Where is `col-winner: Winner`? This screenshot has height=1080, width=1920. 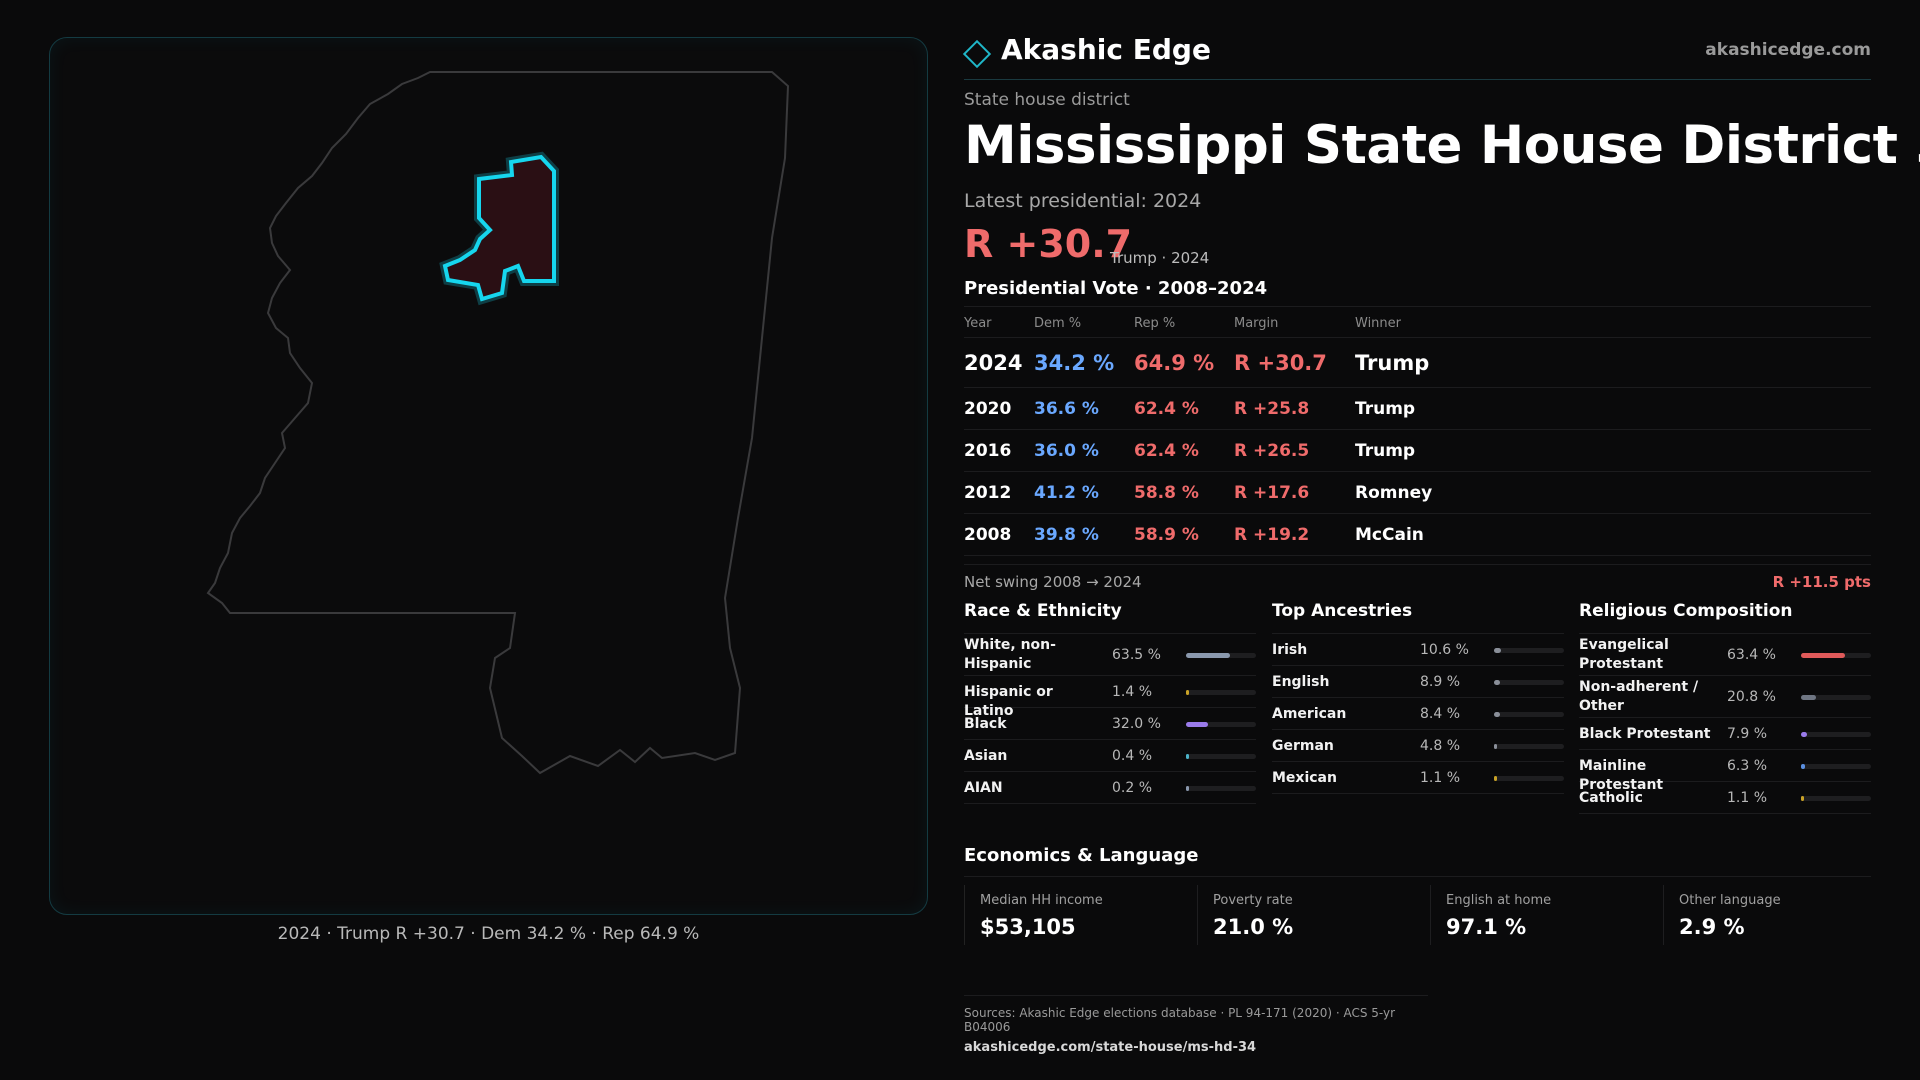
col-winner: Winner is located at coordinates (1378, 323).